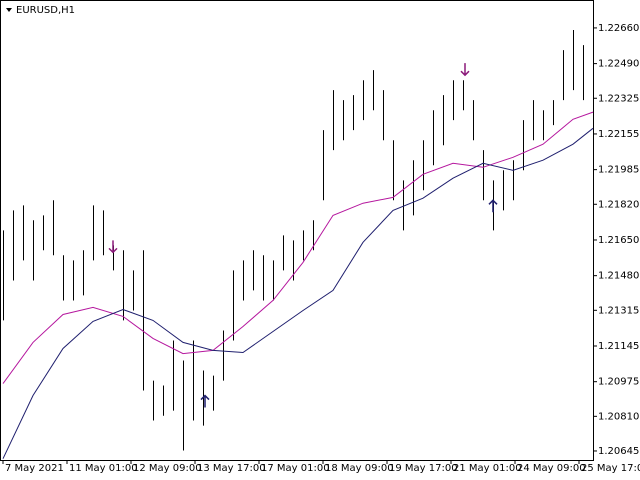  Describe the element at coordinates (423, 468) in the screenshot. I see `x-tick-label: 19 May 17:00` at that location.